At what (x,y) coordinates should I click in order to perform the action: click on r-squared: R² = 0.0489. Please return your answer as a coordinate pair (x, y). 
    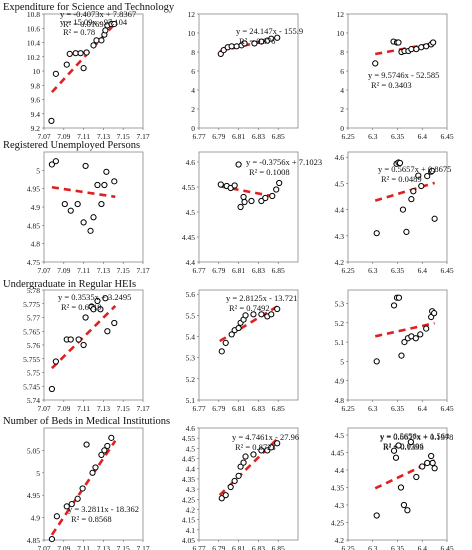
    Looking at the image, I should click on (401, 179).